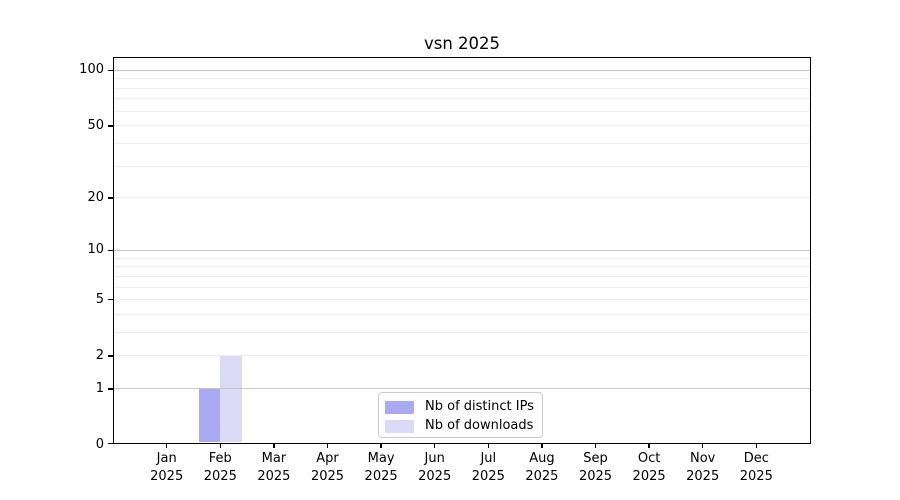  I want to click on x-tick-label-nov: Nov 2025, so click(703, 467).